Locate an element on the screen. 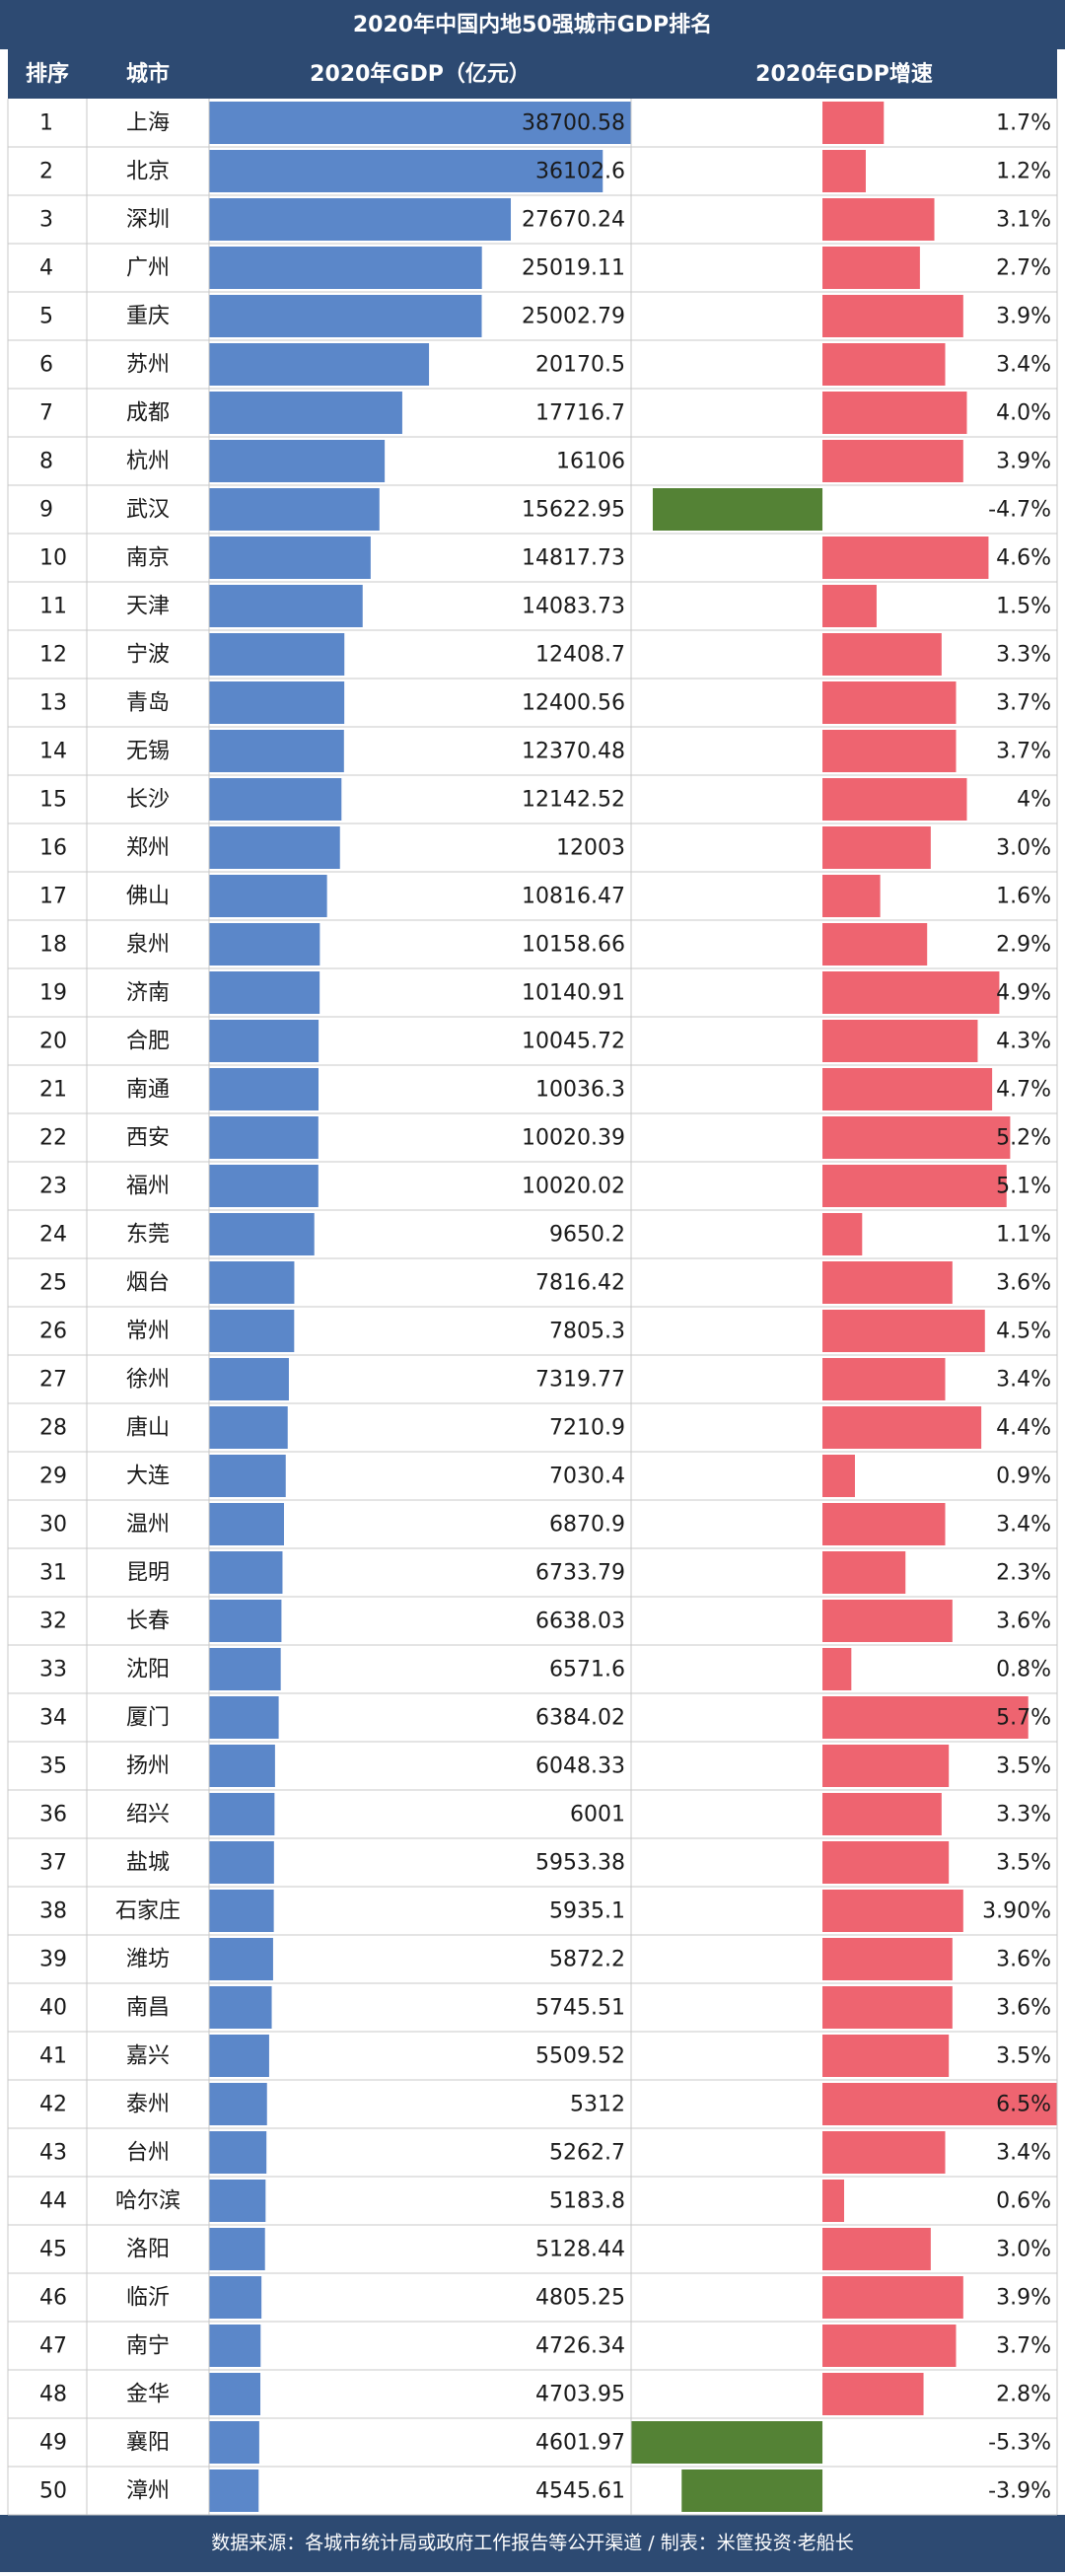 This screenshot has width=1065, height=2576. growth-value: 5.2% is located at coordinates (1023, 1138).